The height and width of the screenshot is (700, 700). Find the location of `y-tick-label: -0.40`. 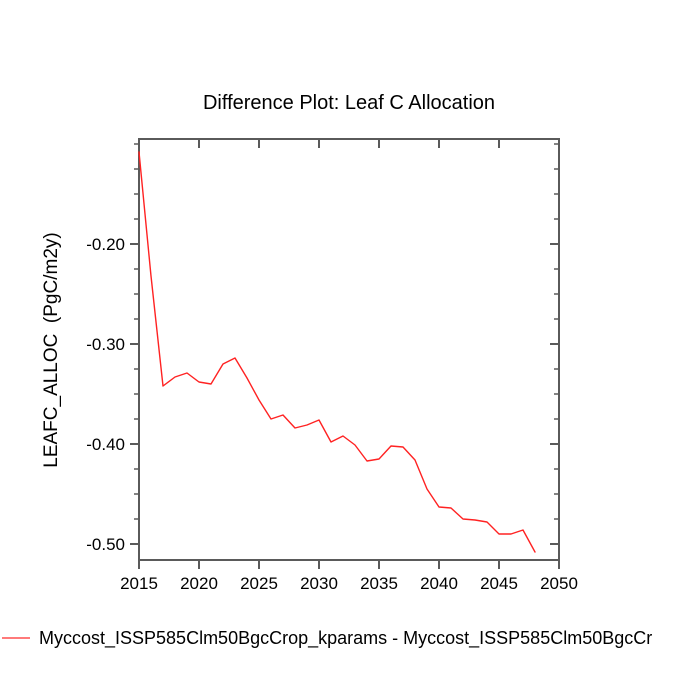

y-tick-label: -0.40 is located at coordinates (105, 444).